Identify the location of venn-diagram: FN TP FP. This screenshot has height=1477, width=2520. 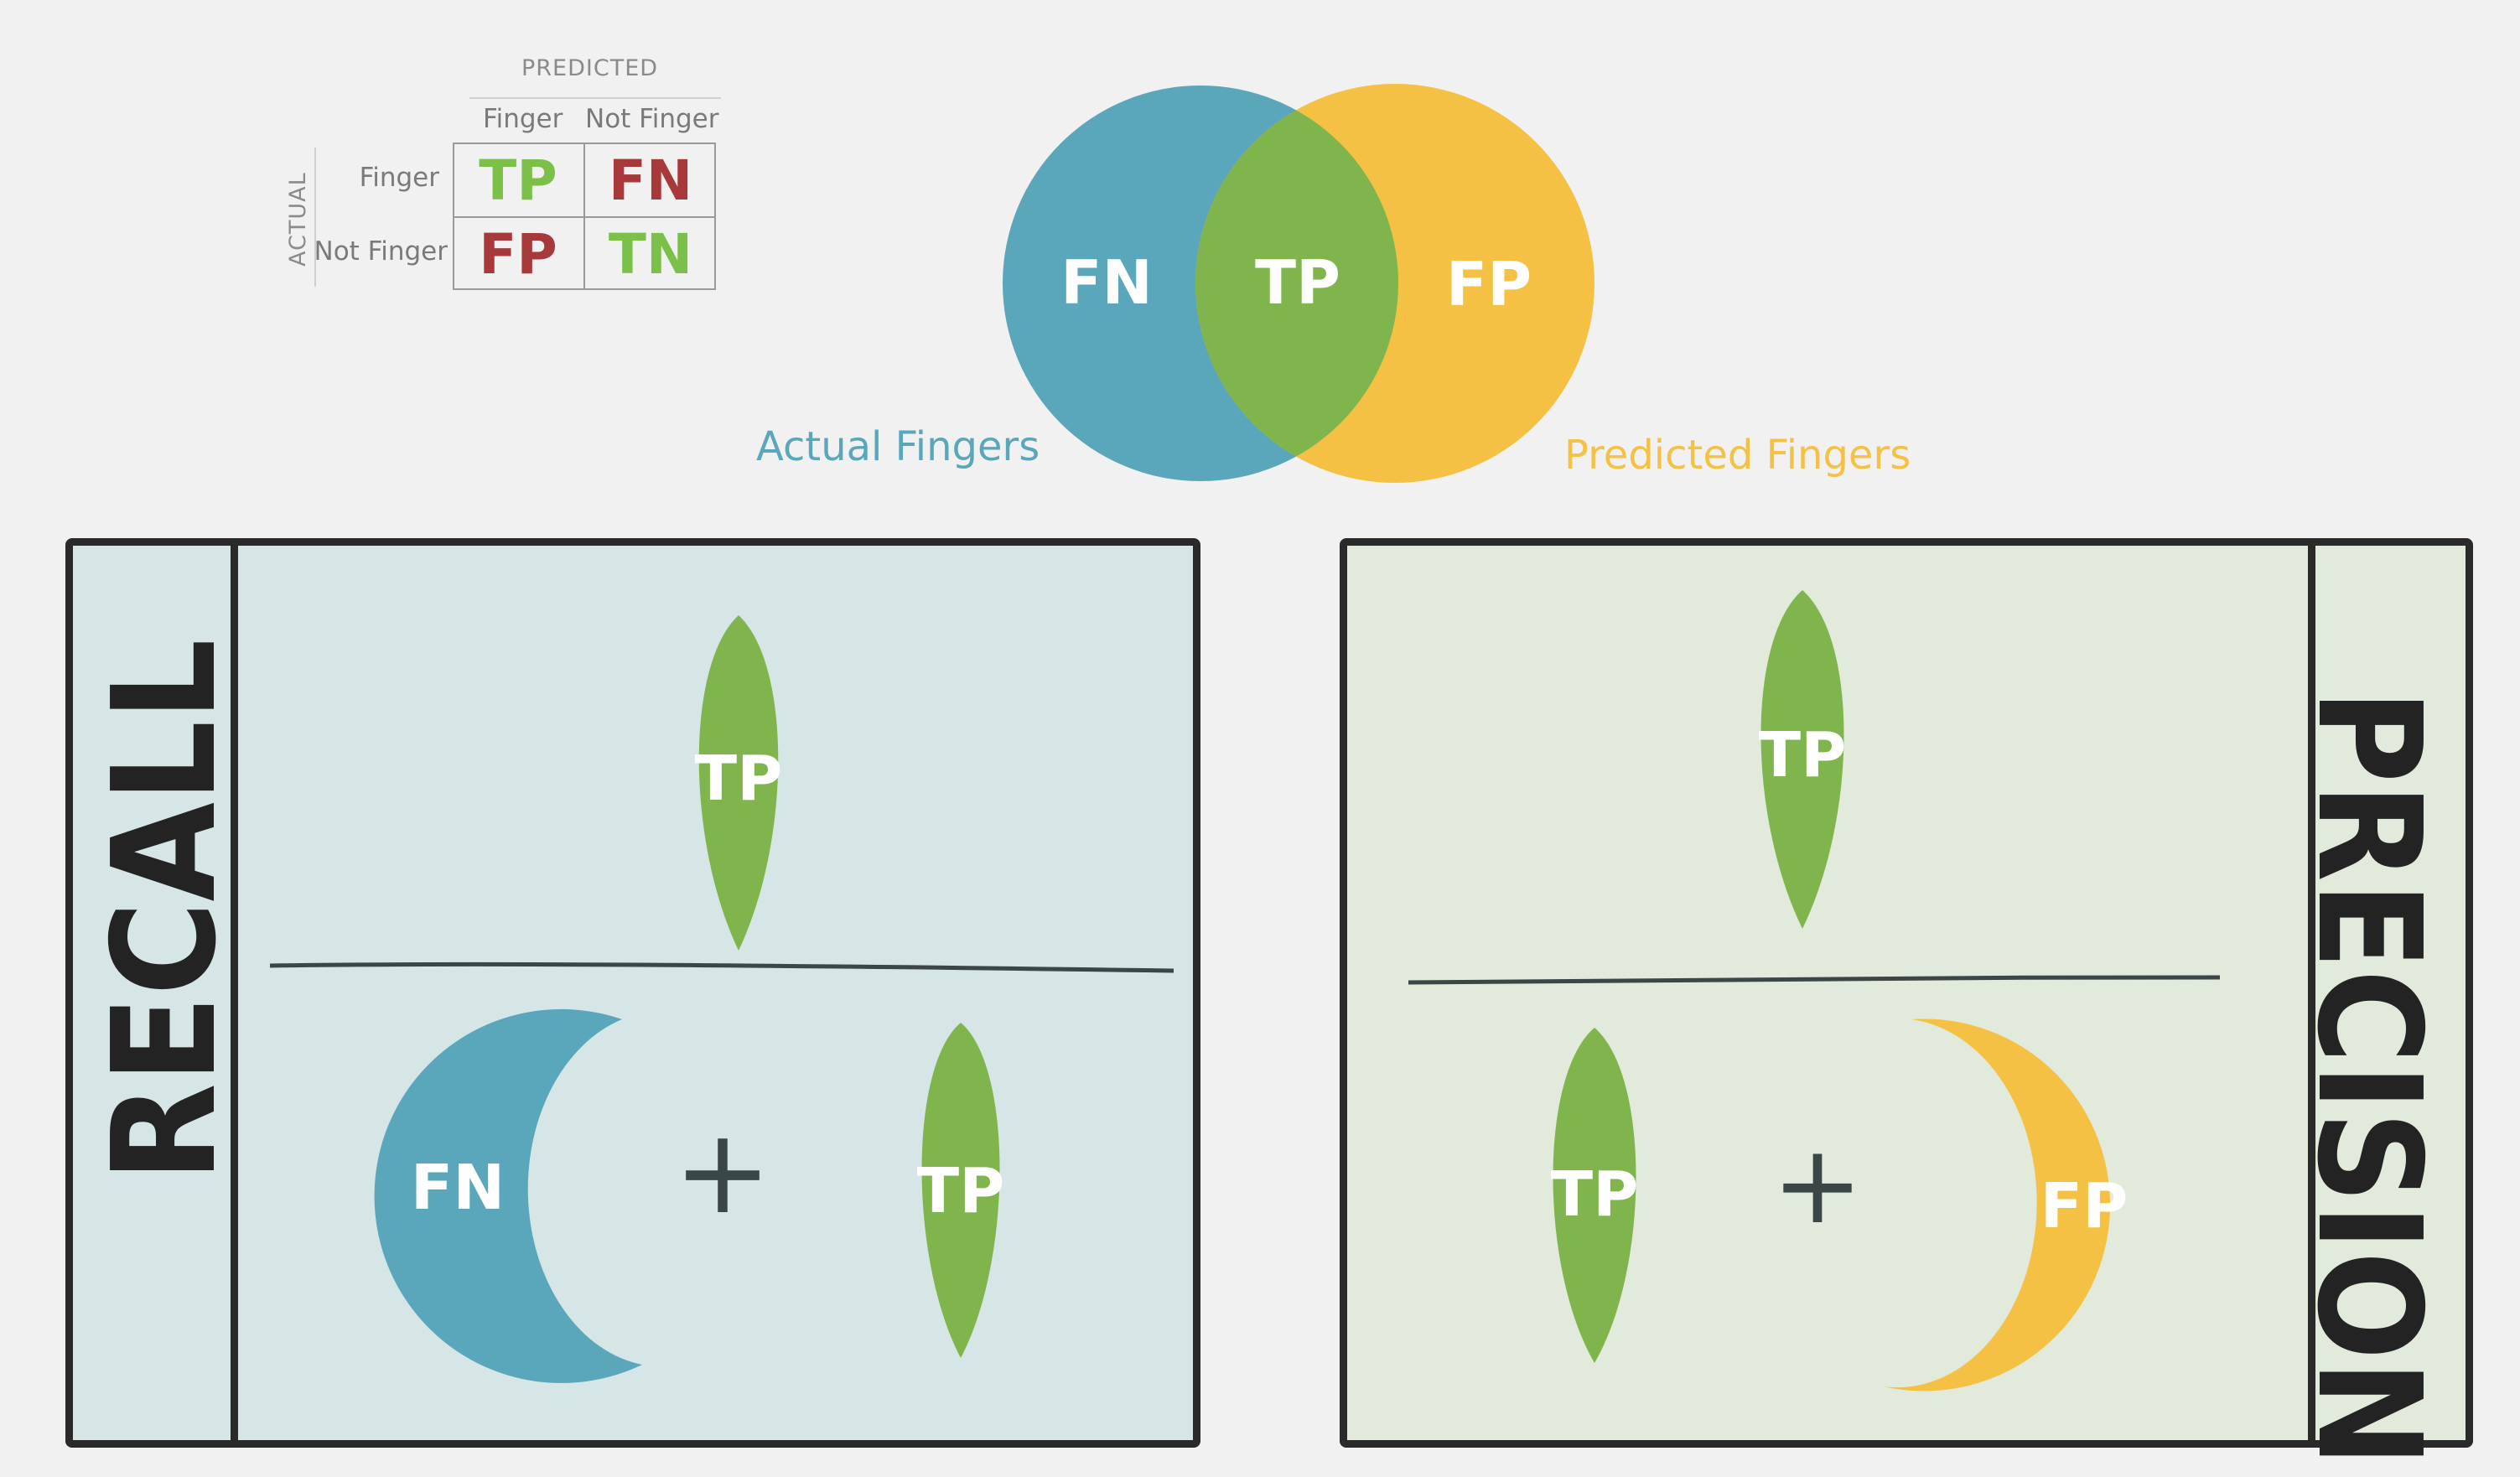
(1298, 284).